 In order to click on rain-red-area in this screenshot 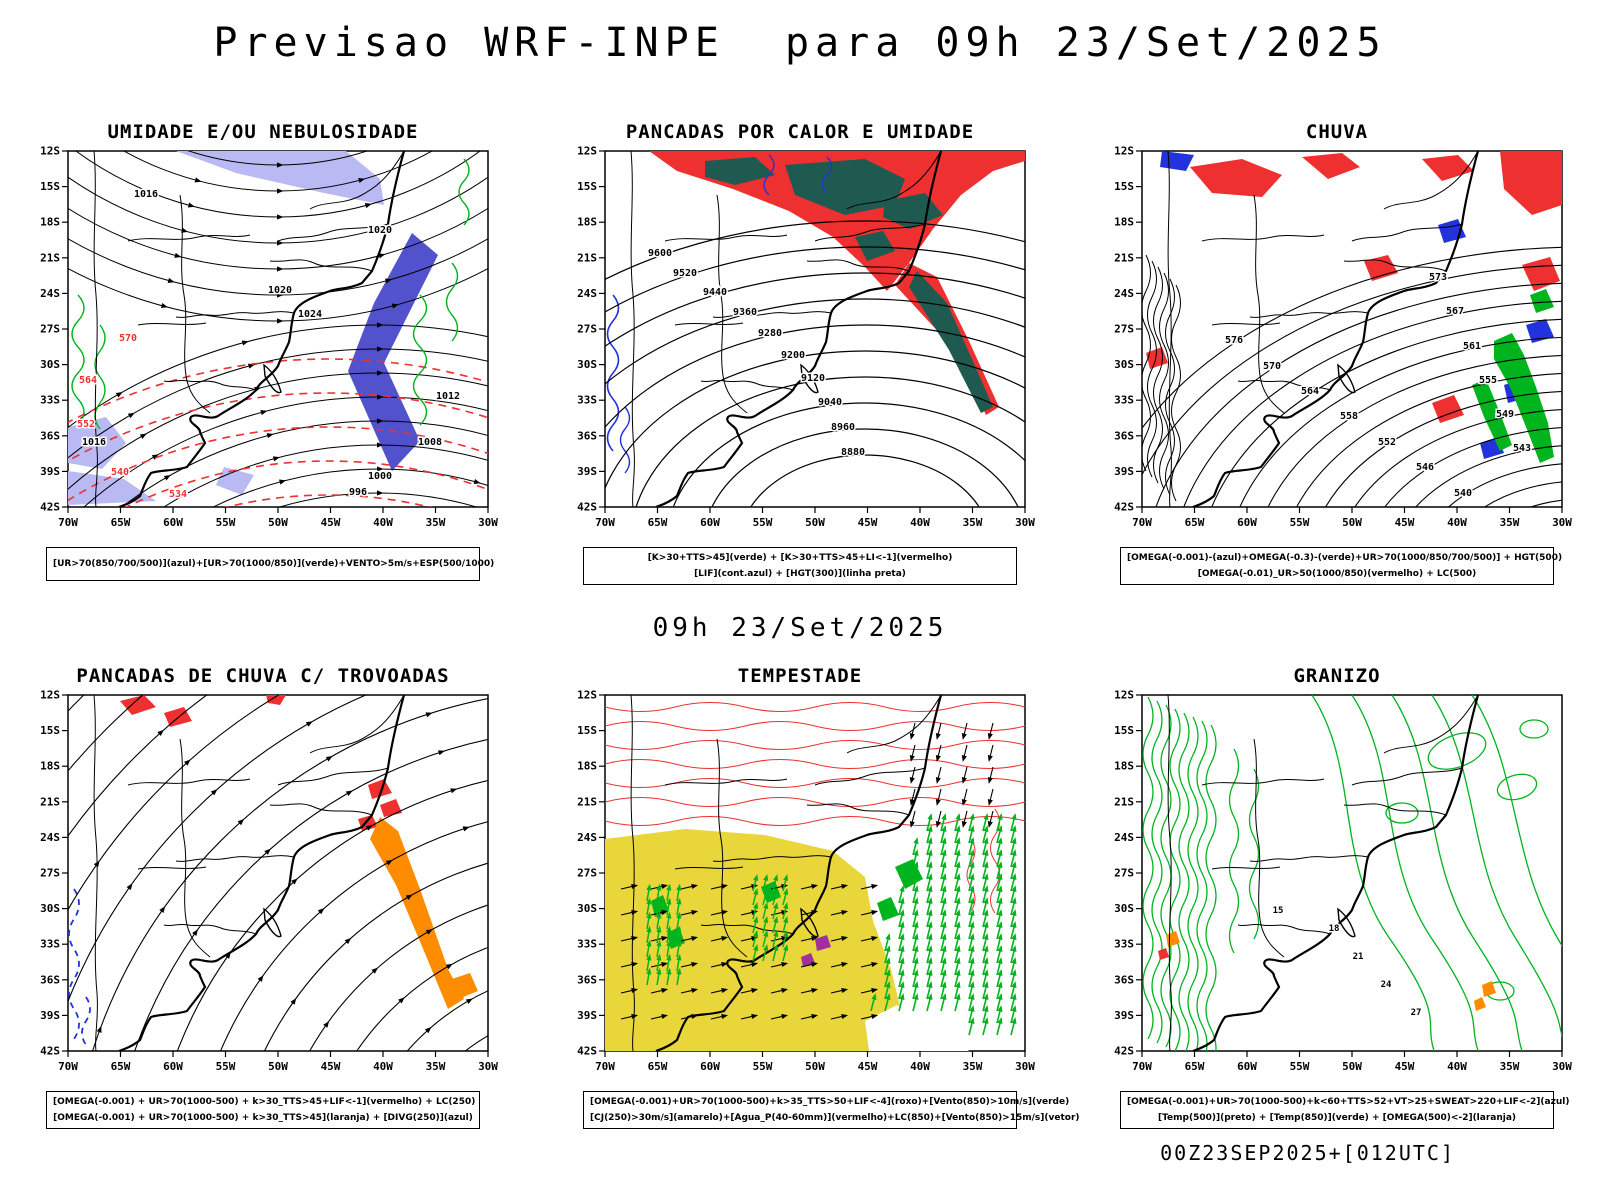, I will do `click(1236, 178)`.